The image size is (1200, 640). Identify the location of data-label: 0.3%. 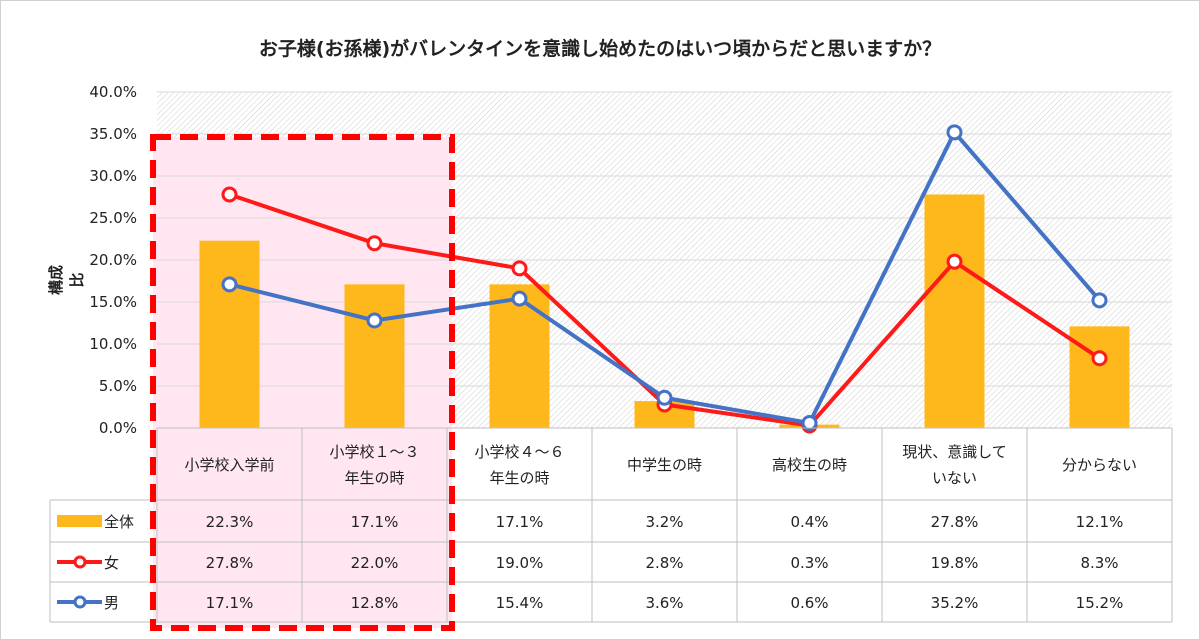
(809, 563).